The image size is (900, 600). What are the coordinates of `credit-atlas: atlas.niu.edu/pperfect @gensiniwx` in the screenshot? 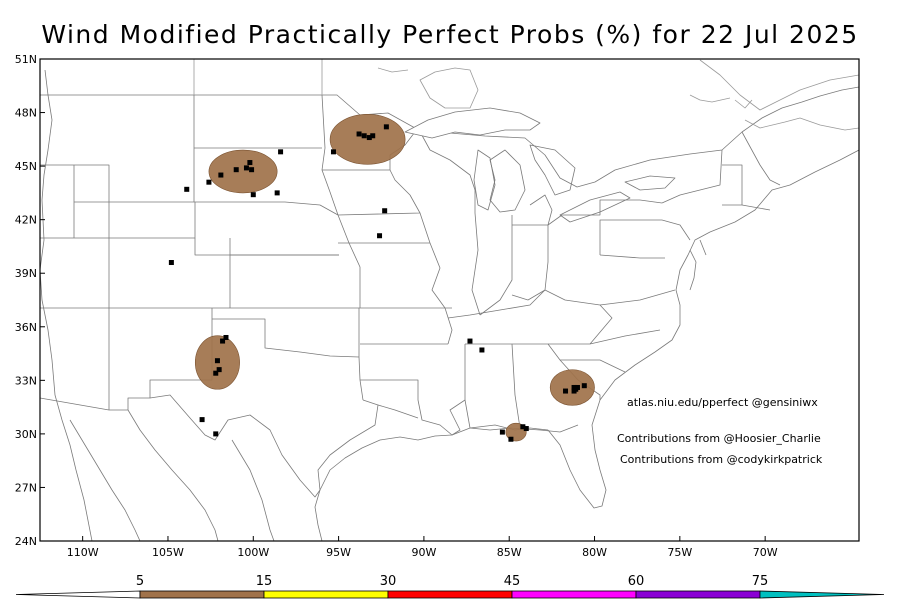 It's located at (722, 402).